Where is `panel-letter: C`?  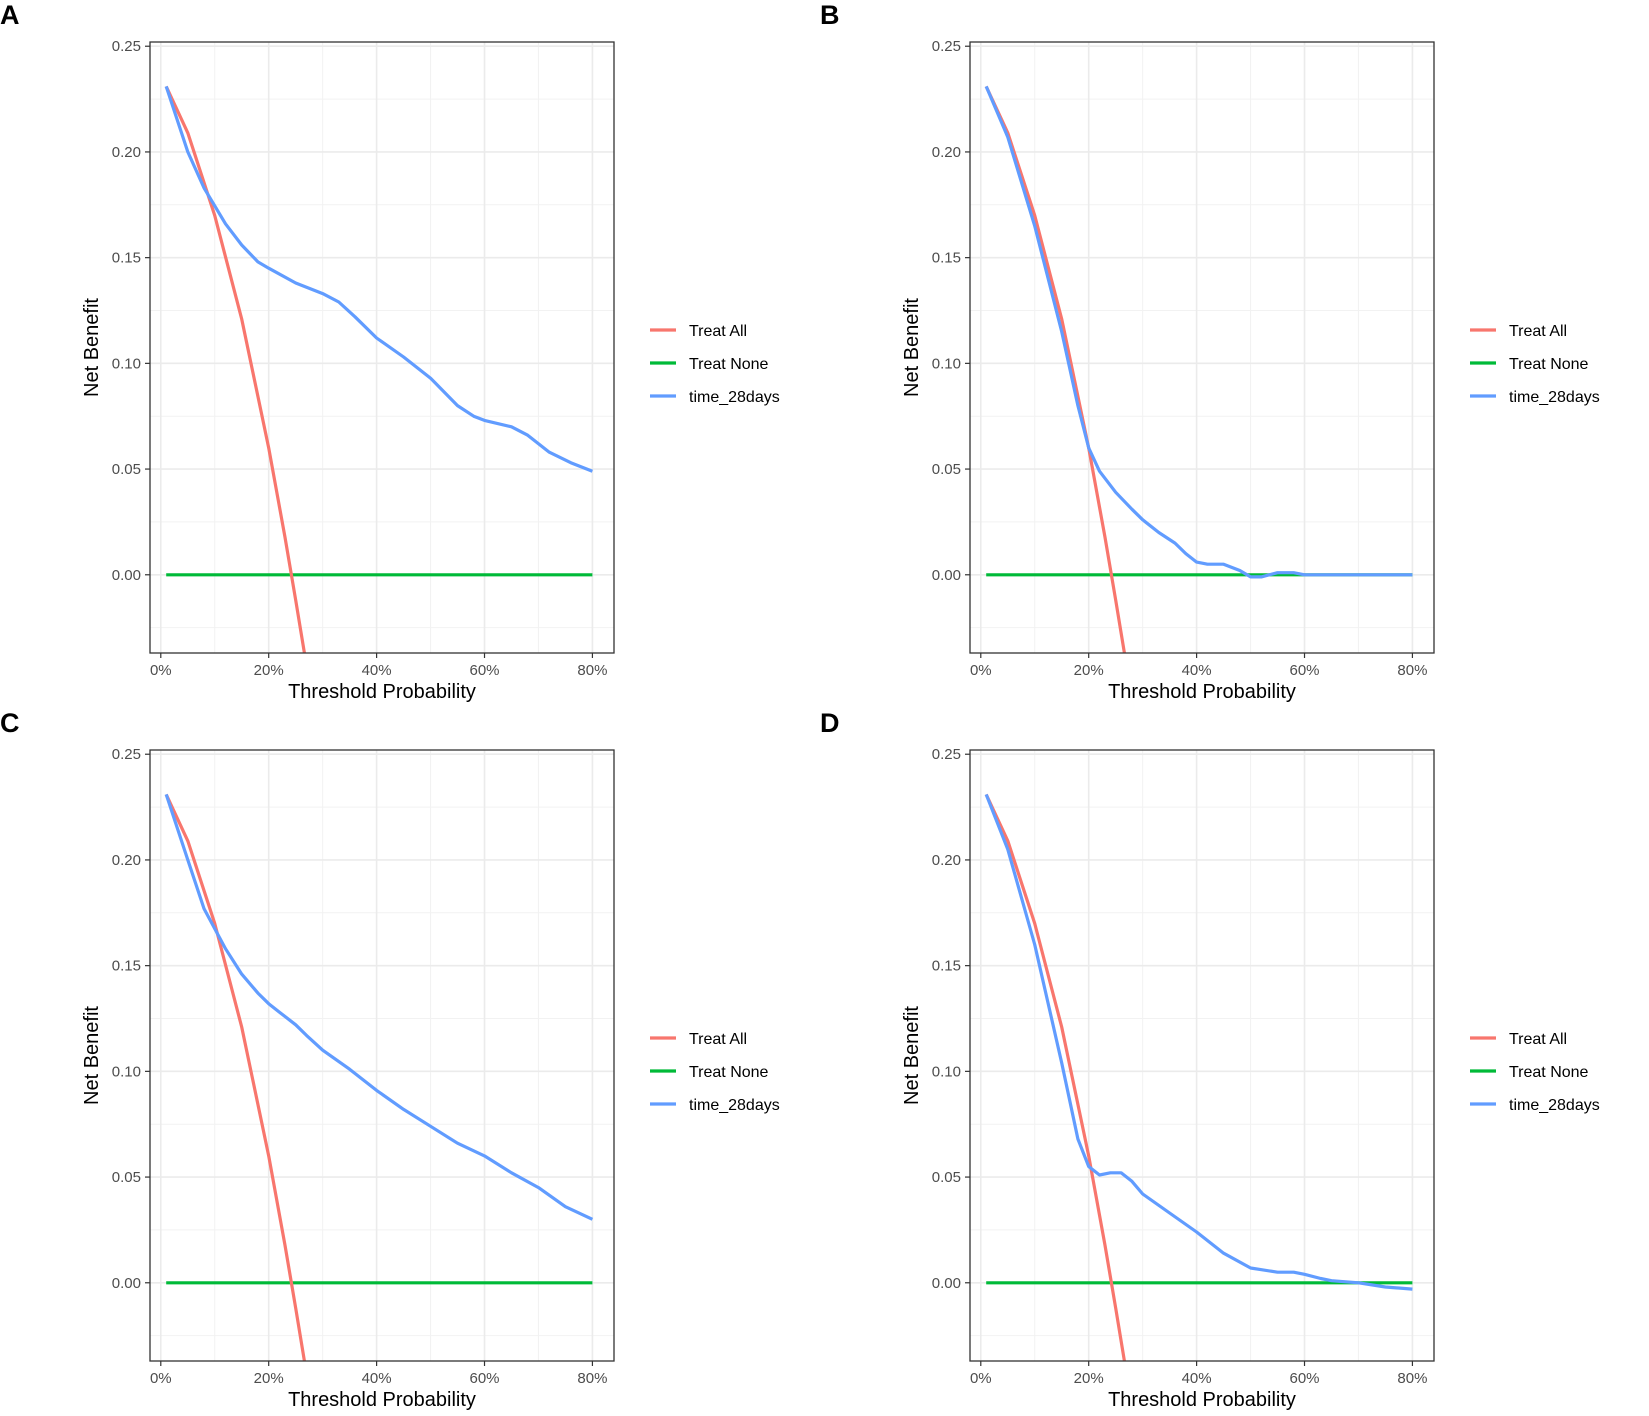 panel-letter: C is located at coordinates (10, 723).